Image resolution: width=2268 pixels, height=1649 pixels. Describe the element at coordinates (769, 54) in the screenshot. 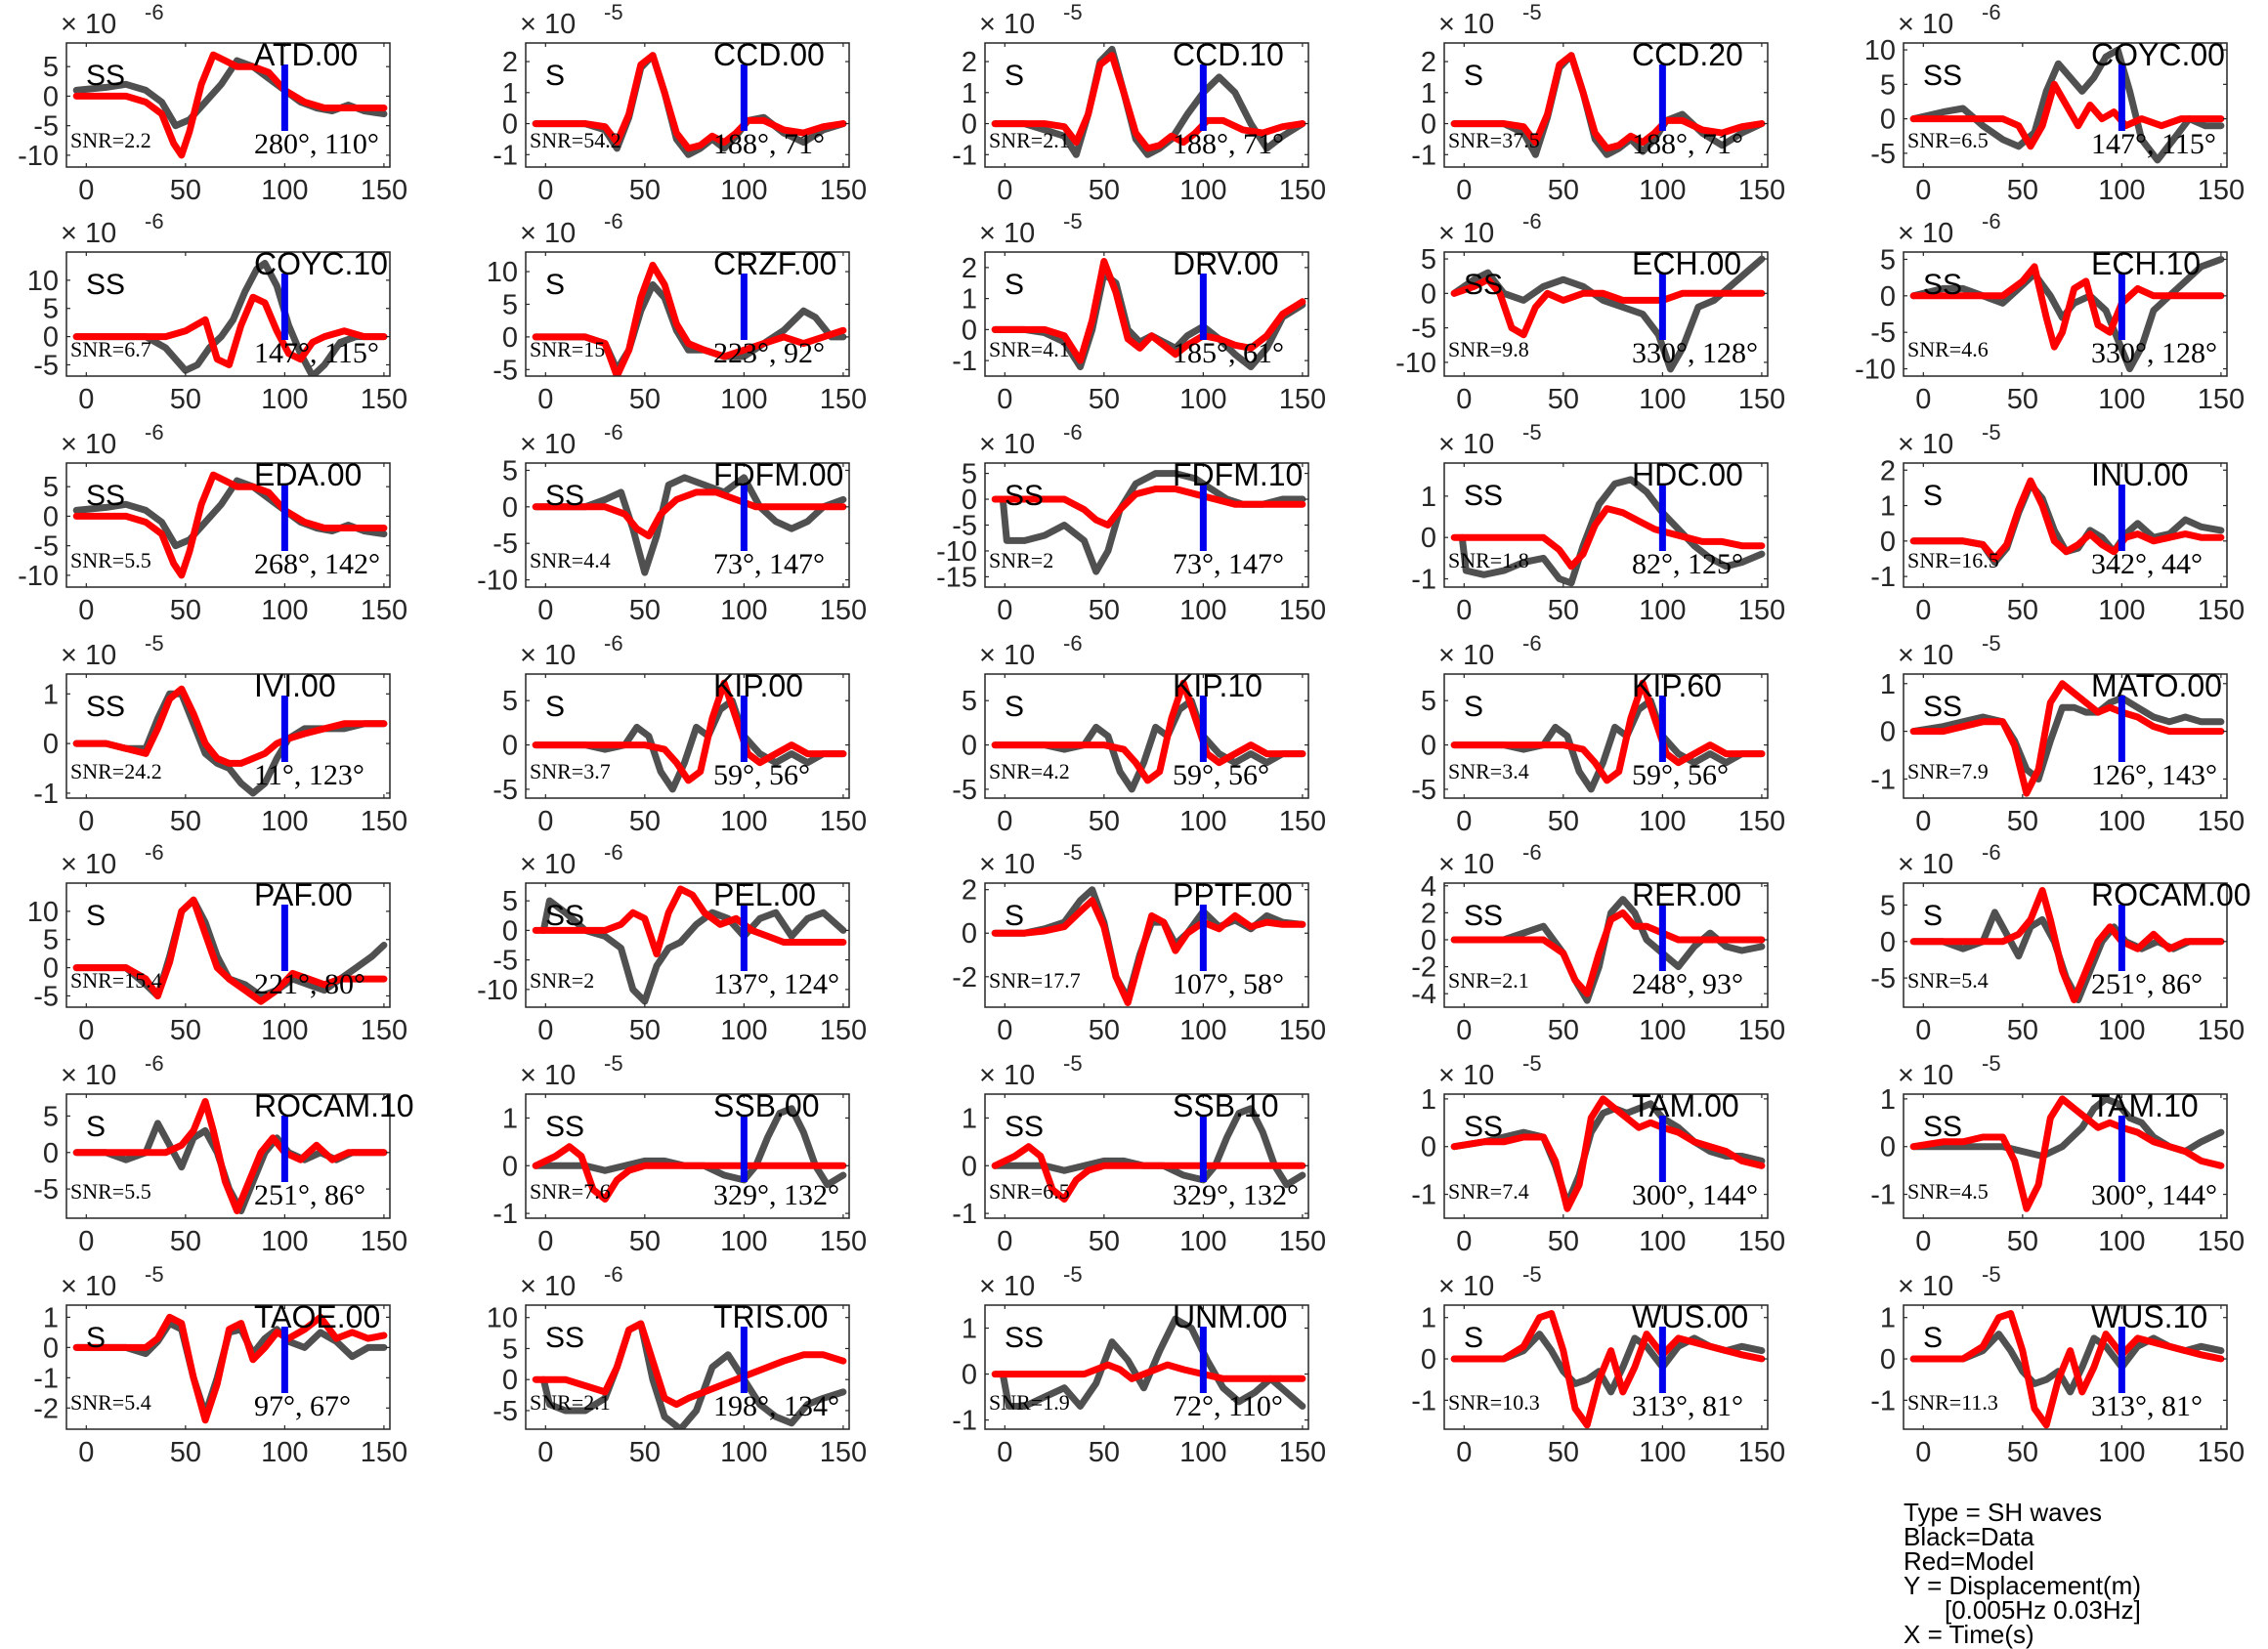

I see `station-label: CCD.00` at that location.